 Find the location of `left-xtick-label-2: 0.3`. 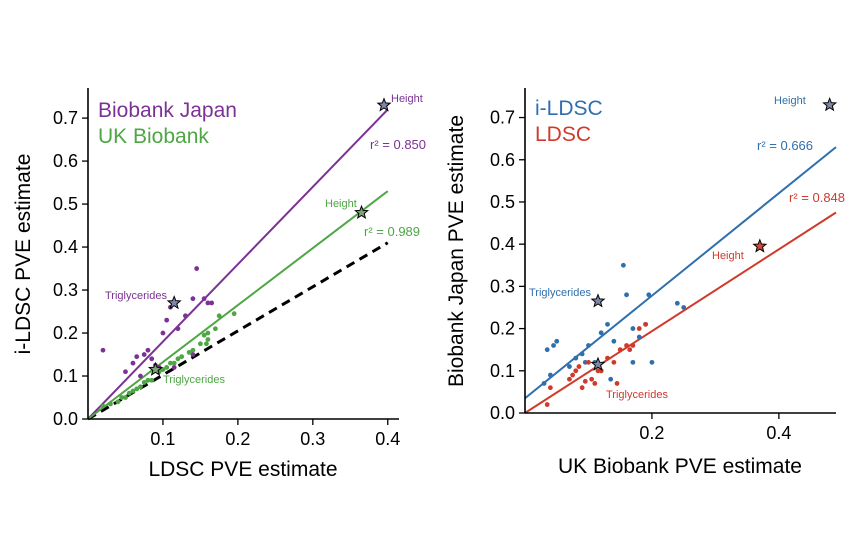

left-xtick-label-2: 0.3 is located at coordinates (312, 439).